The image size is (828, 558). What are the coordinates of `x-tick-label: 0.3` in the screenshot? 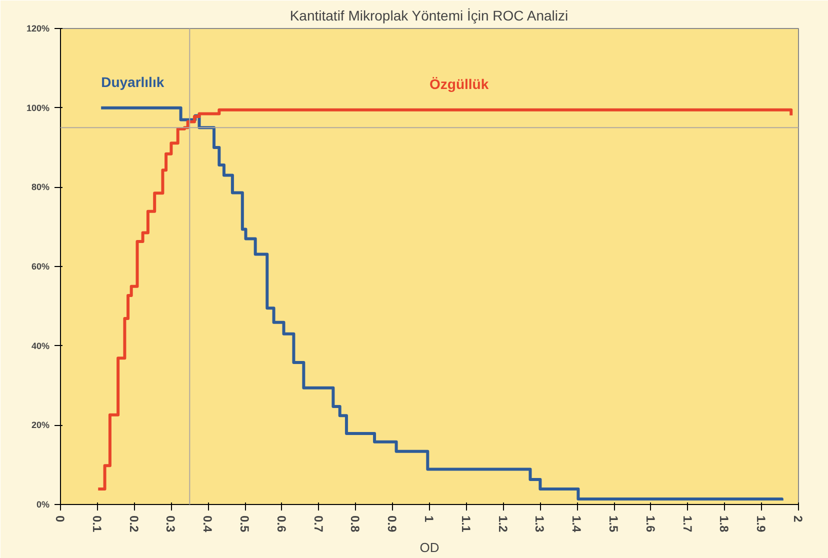 It's located at (171, 524).